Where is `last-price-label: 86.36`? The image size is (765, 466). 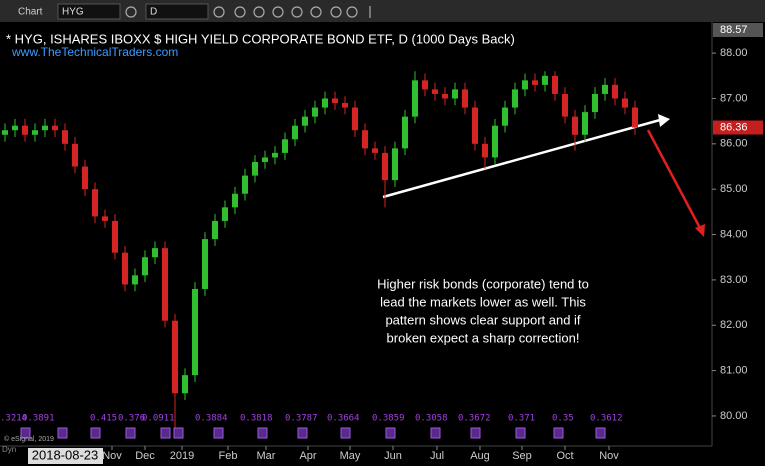 last-price-label: 86.36 is located at coordinates (734, 127).